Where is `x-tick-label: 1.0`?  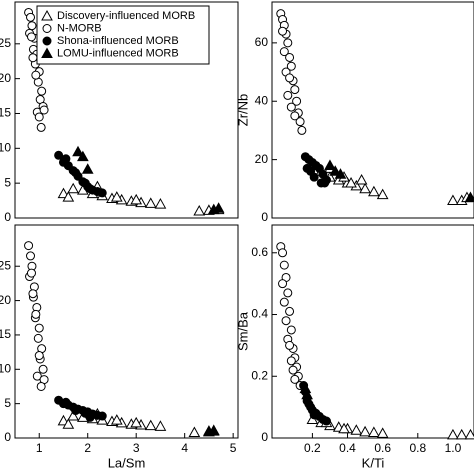
x-tick-label: 1.0 is located at coordinates (453, 448).